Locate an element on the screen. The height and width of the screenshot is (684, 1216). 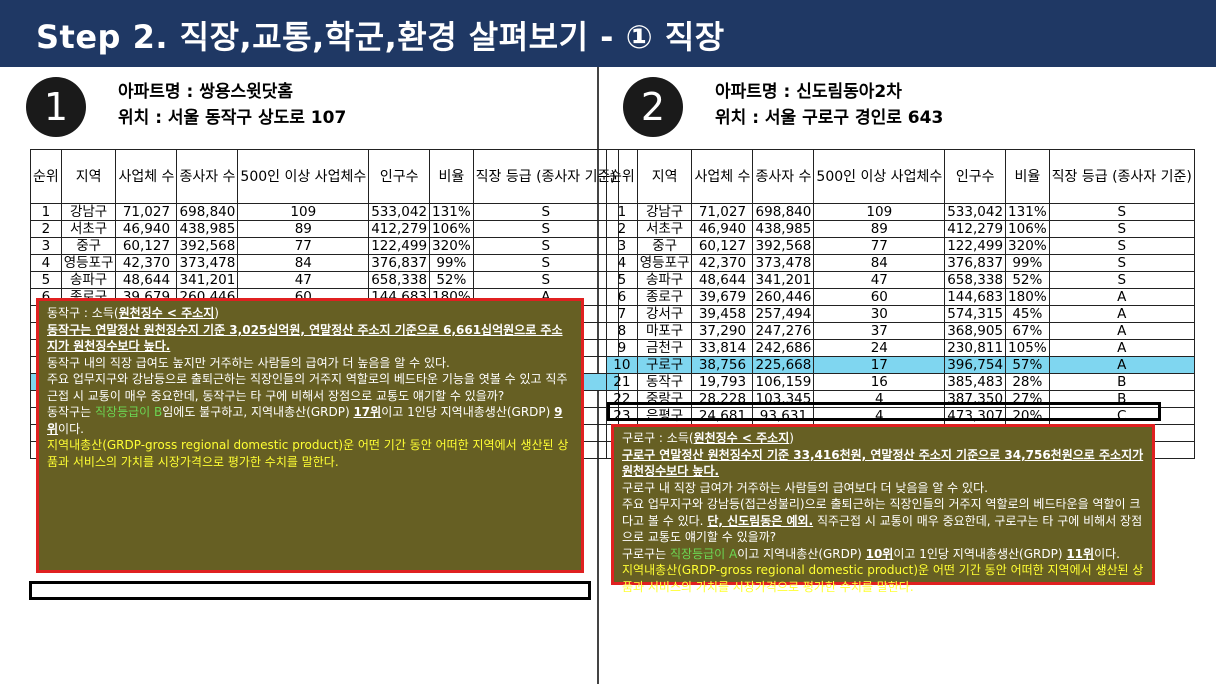
column-header: 500인 이상 사업체수 is located at coordinates (879, 176).